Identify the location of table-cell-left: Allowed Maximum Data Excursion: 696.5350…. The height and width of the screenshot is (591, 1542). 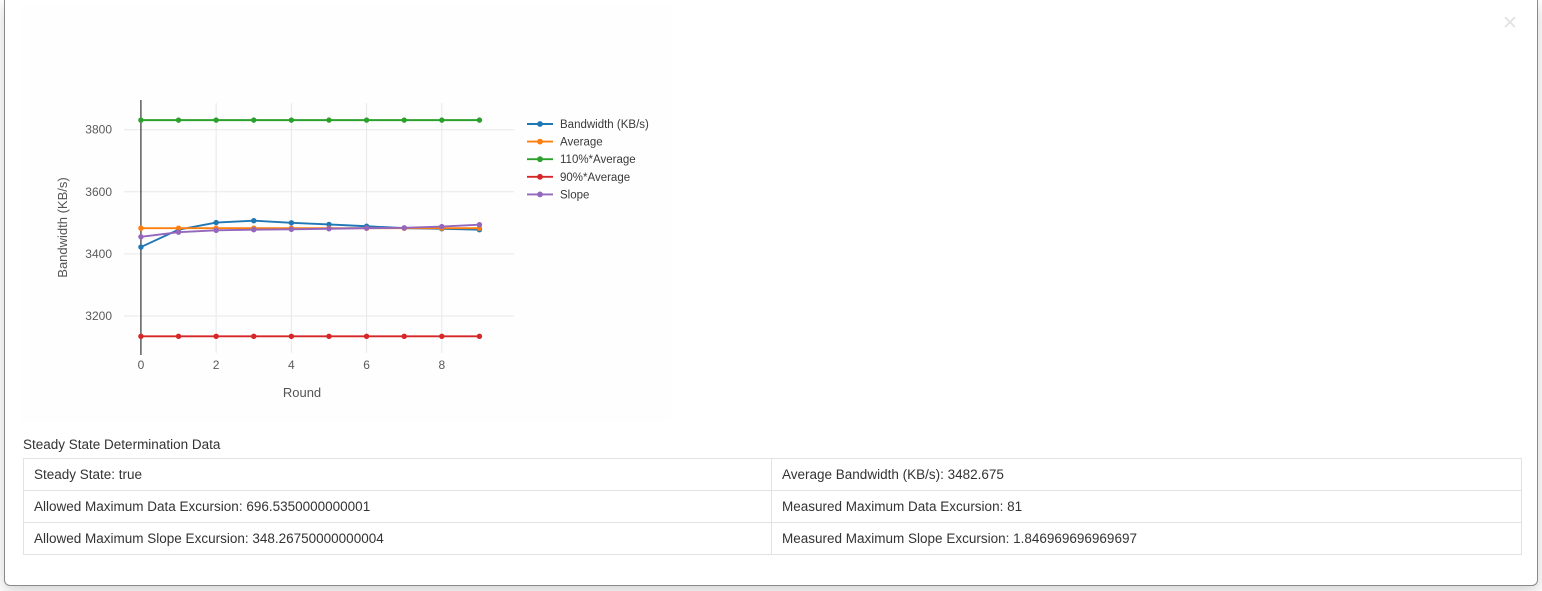
(397, 506).